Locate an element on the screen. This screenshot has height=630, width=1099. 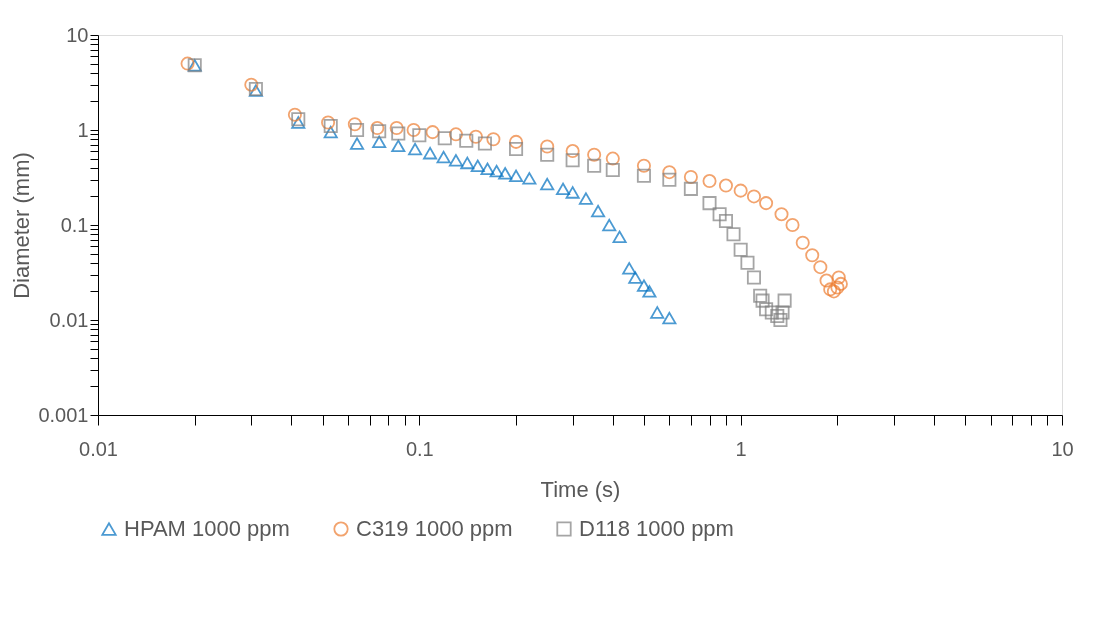
y-tick-label: 0.1 is located at coordinates (74, 224).